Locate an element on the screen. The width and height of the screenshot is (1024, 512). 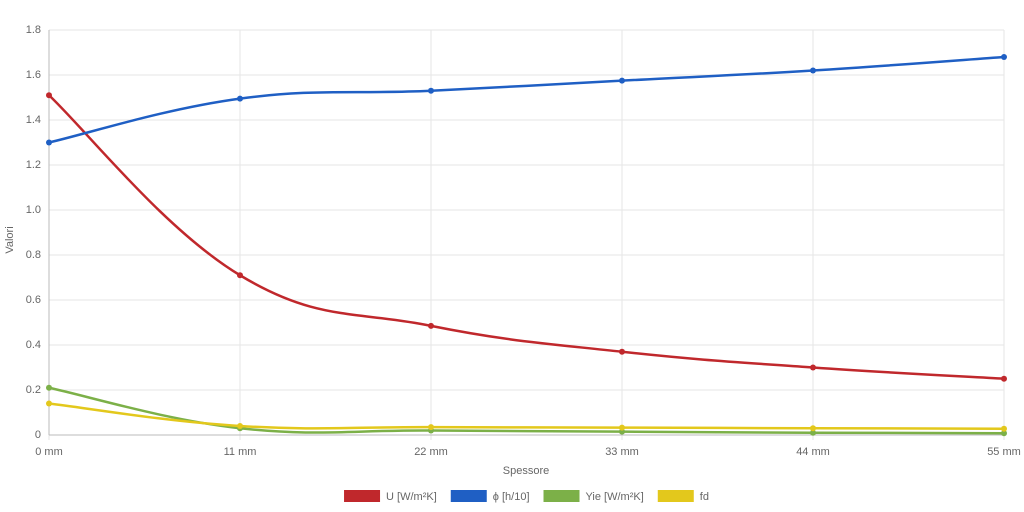
x-tick-label: 11 mm is located at coordinates (240, 452).